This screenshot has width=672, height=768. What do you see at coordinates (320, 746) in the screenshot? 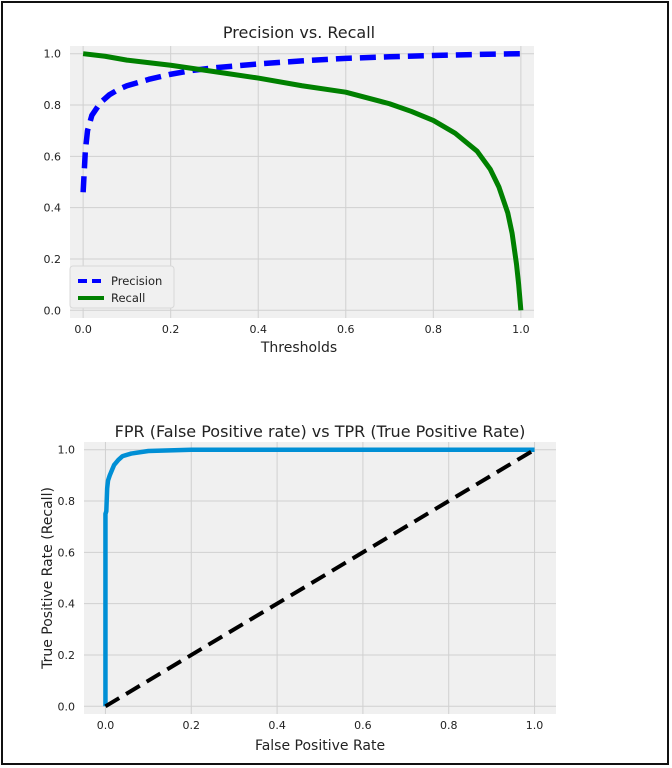
I see `x-axis-label: False Positive Rate` at bounding box center [320, 746].